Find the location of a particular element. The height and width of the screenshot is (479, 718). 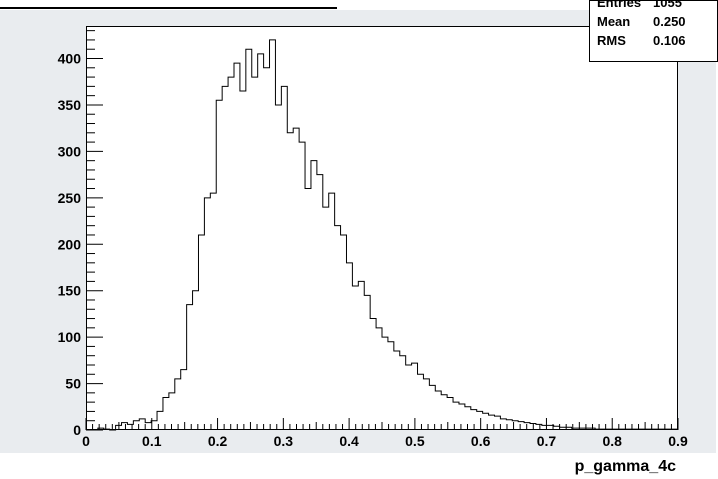

x-tick-label: 0.9 is located at coordinates (678, 441).